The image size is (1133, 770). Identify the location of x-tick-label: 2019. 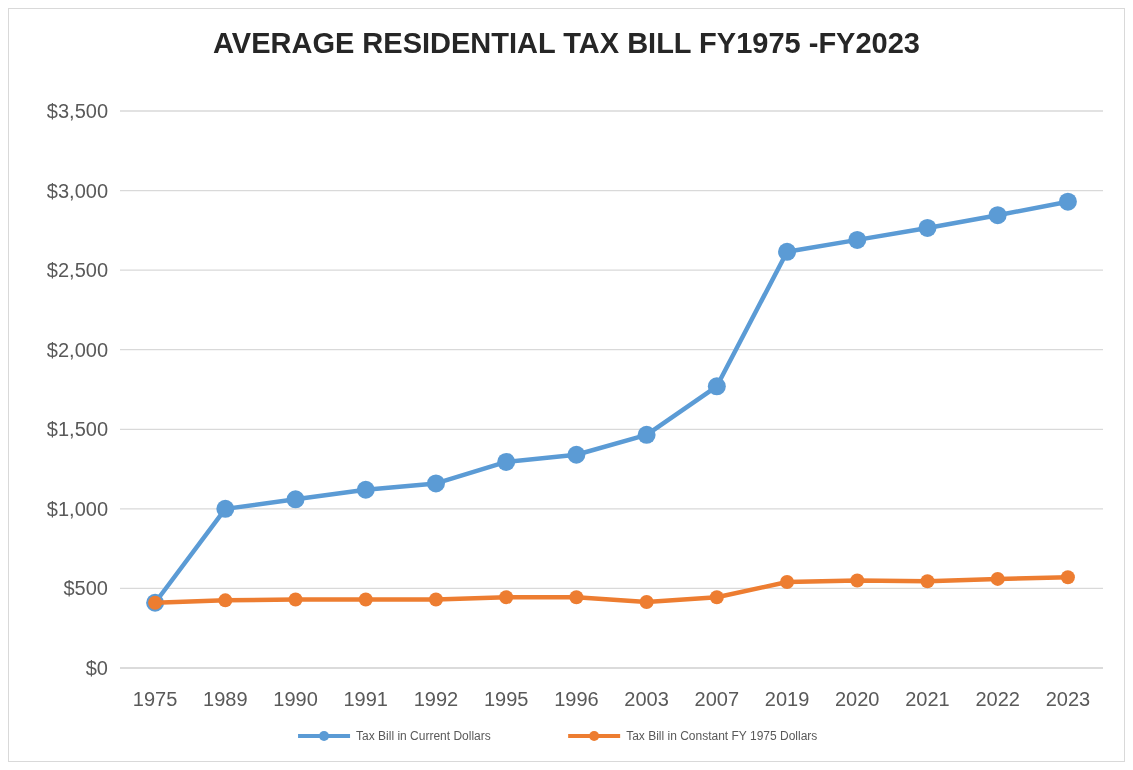
(787, 699).